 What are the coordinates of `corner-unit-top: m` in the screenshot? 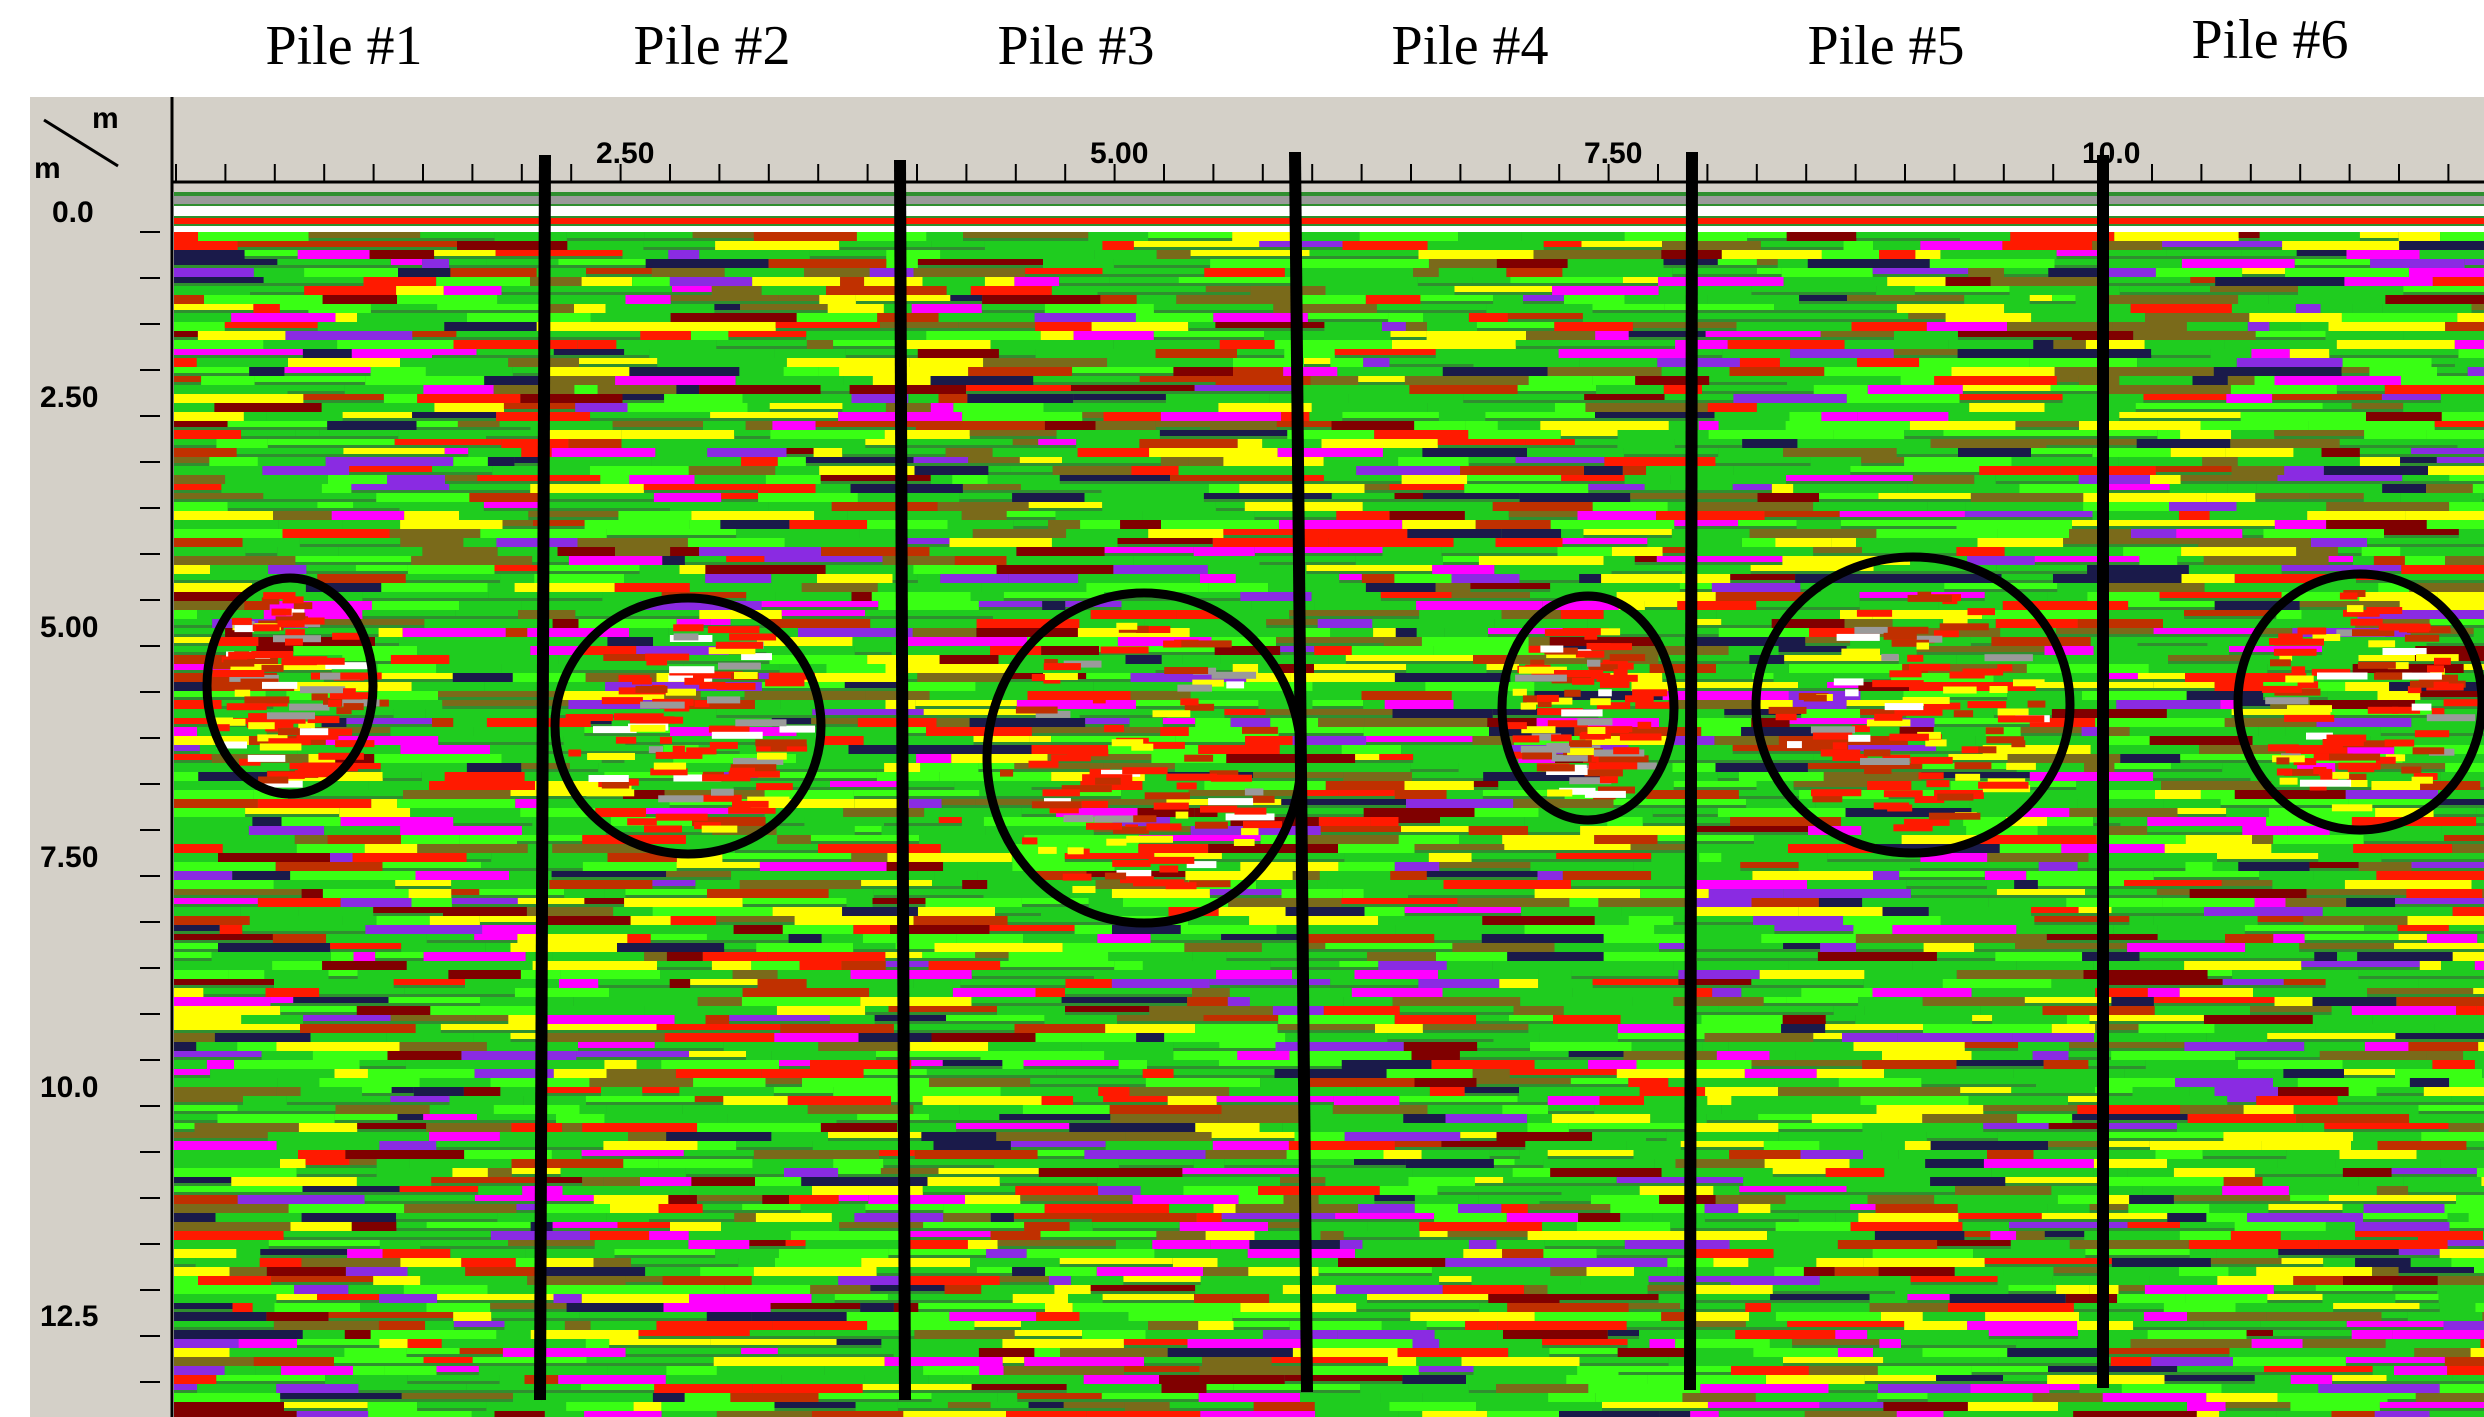 It's located at (105, 118).